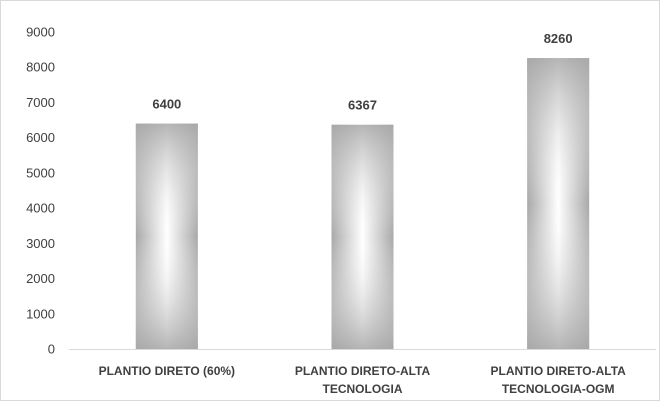 The image size is (662, 404). Describe the element at coordinates (40, 67) in the screenshot. I see `y-tick-label: 8000` at that location.